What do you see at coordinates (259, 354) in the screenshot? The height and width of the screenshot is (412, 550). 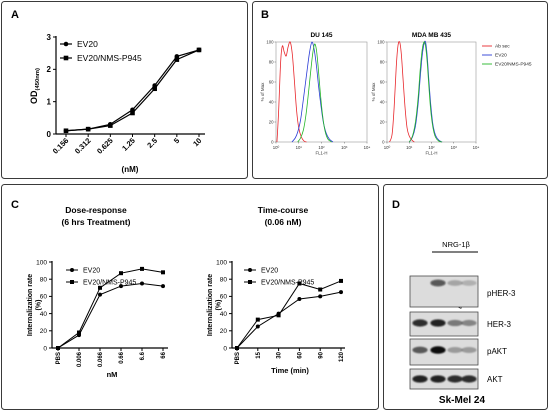 I see `x-tick-label: 15` at bounding box center [259, 354].